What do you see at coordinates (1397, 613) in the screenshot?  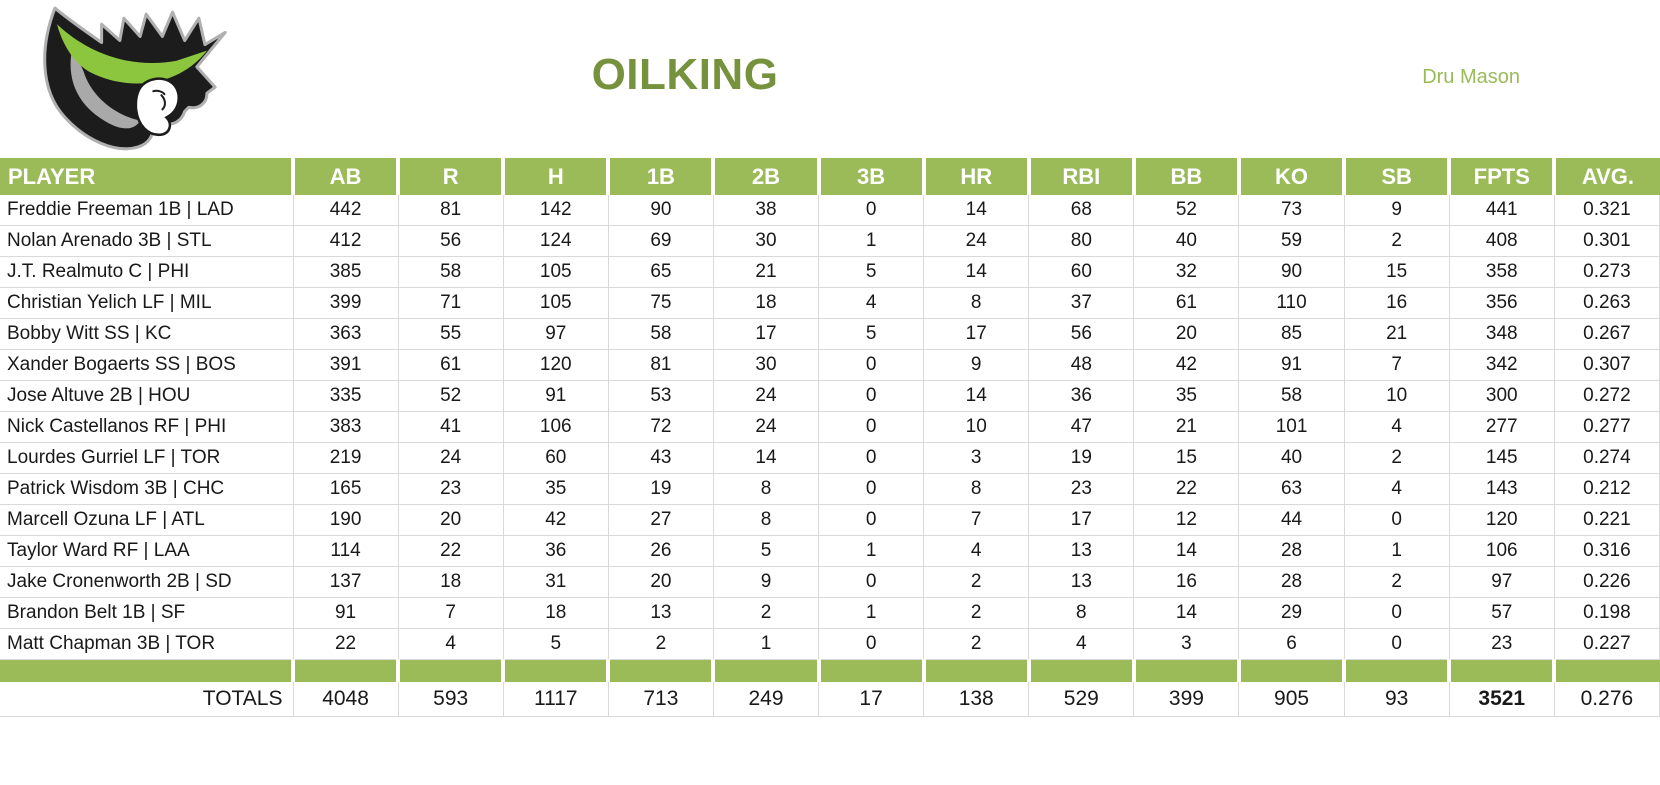 I see `stat-cell-sb: 0` at bounding box center [1397, 613].